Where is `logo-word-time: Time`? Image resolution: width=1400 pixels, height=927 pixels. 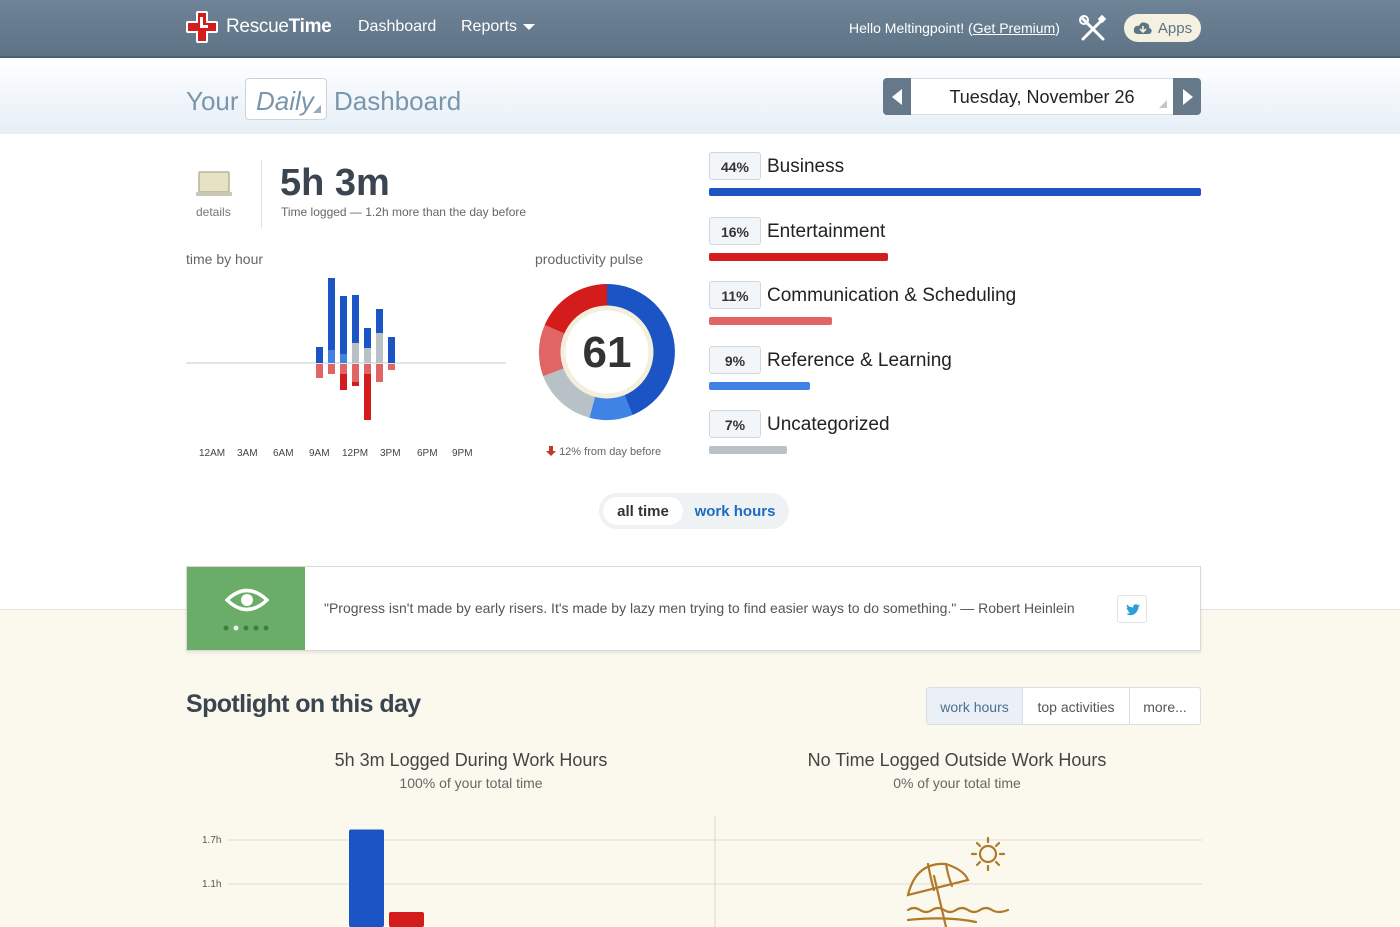
logo-word-time: Time is located at coordinates (310, 26).